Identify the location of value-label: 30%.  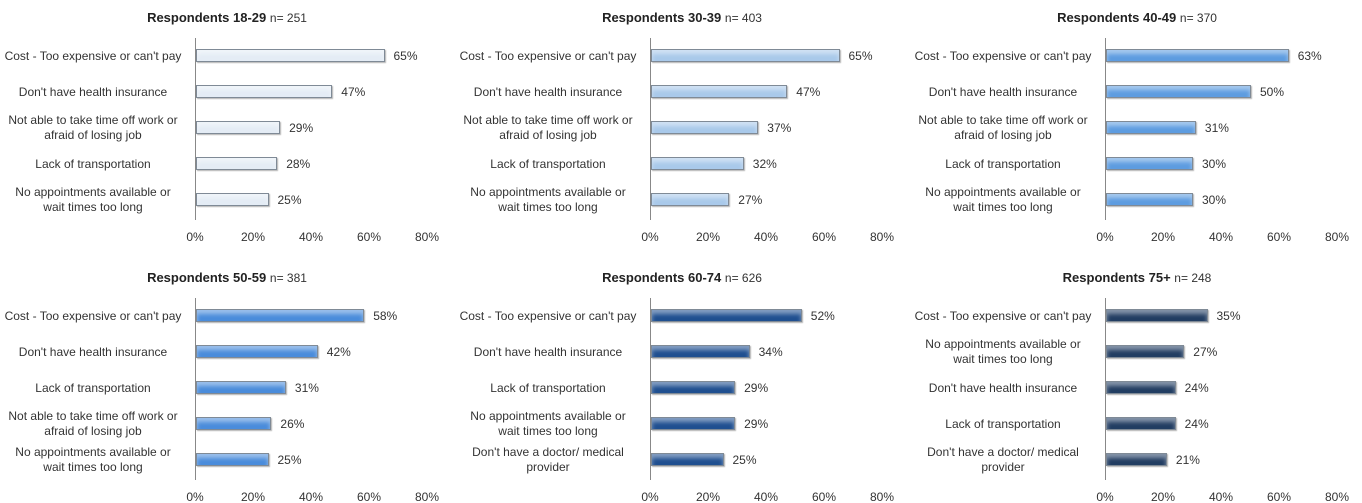
(1214, 200).